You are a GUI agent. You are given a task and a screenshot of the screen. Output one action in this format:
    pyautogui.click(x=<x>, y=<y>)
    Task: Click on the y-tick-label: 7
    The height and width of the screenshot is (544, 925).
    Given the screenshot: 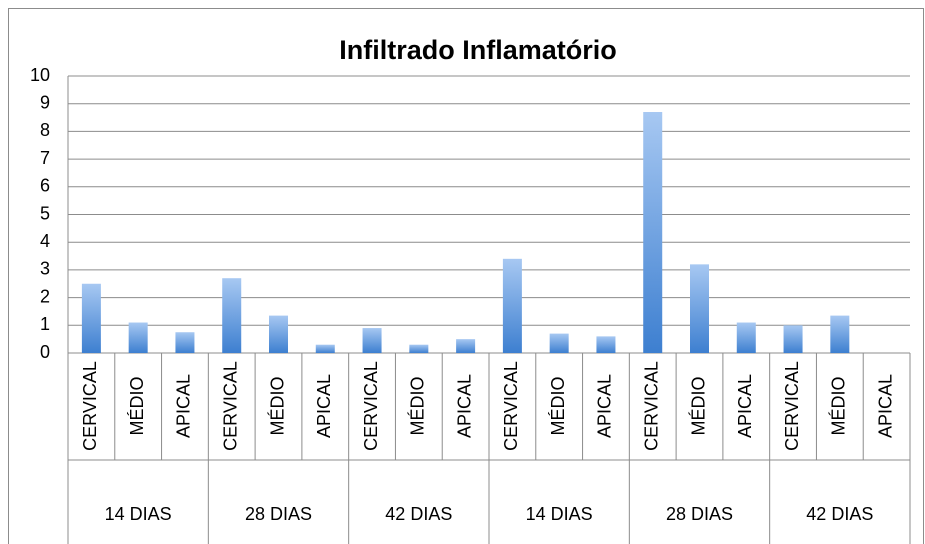 What is the action you would take?
    pyautogui.click(x=45, y=158)
    